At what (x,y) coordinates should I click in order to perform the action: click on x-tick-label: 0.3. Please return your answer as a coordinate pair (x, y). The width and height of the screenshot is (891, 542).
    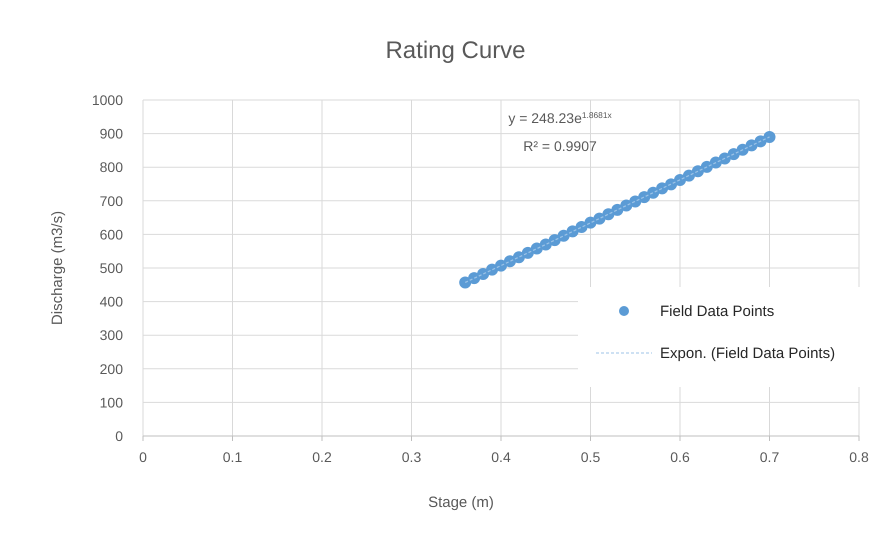
    Looking at the image, I should click on (412, 457).